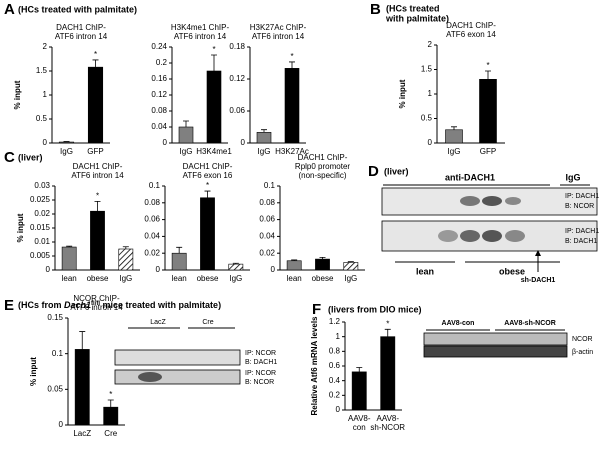 The width and height of the screenshot is (612, 460). What do you see at coordinates (30, 157) in the screenshot?
I see `panel-heading: (liver)` at bounding box center [30, 157].